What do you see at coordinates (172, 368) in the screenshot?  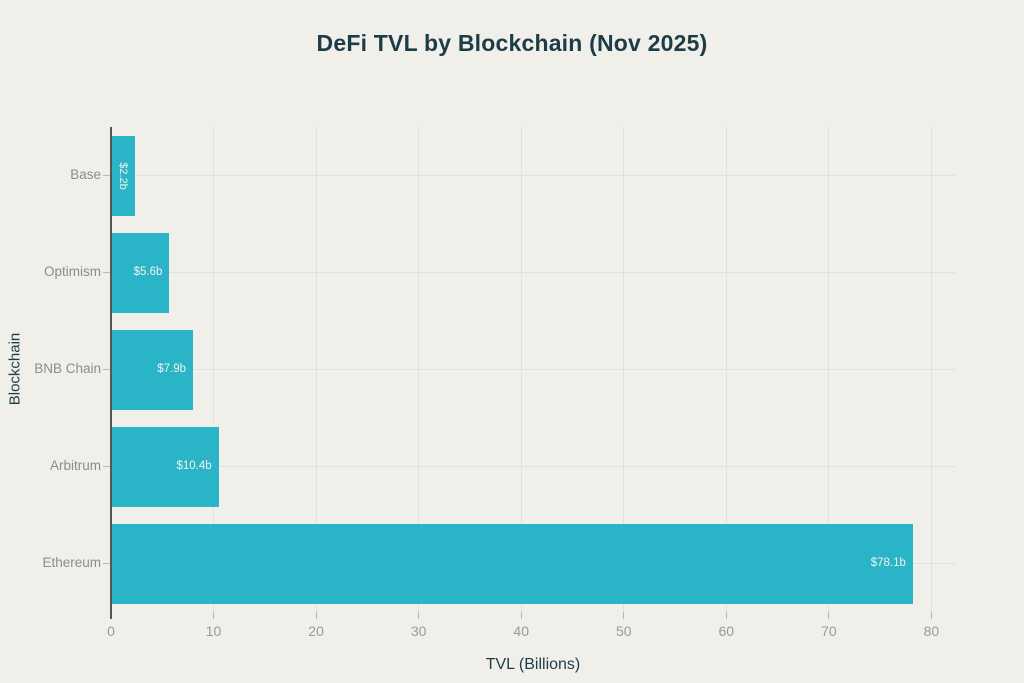 I see `bar-value-label: $7.9b` at bounding box center [172, 368].